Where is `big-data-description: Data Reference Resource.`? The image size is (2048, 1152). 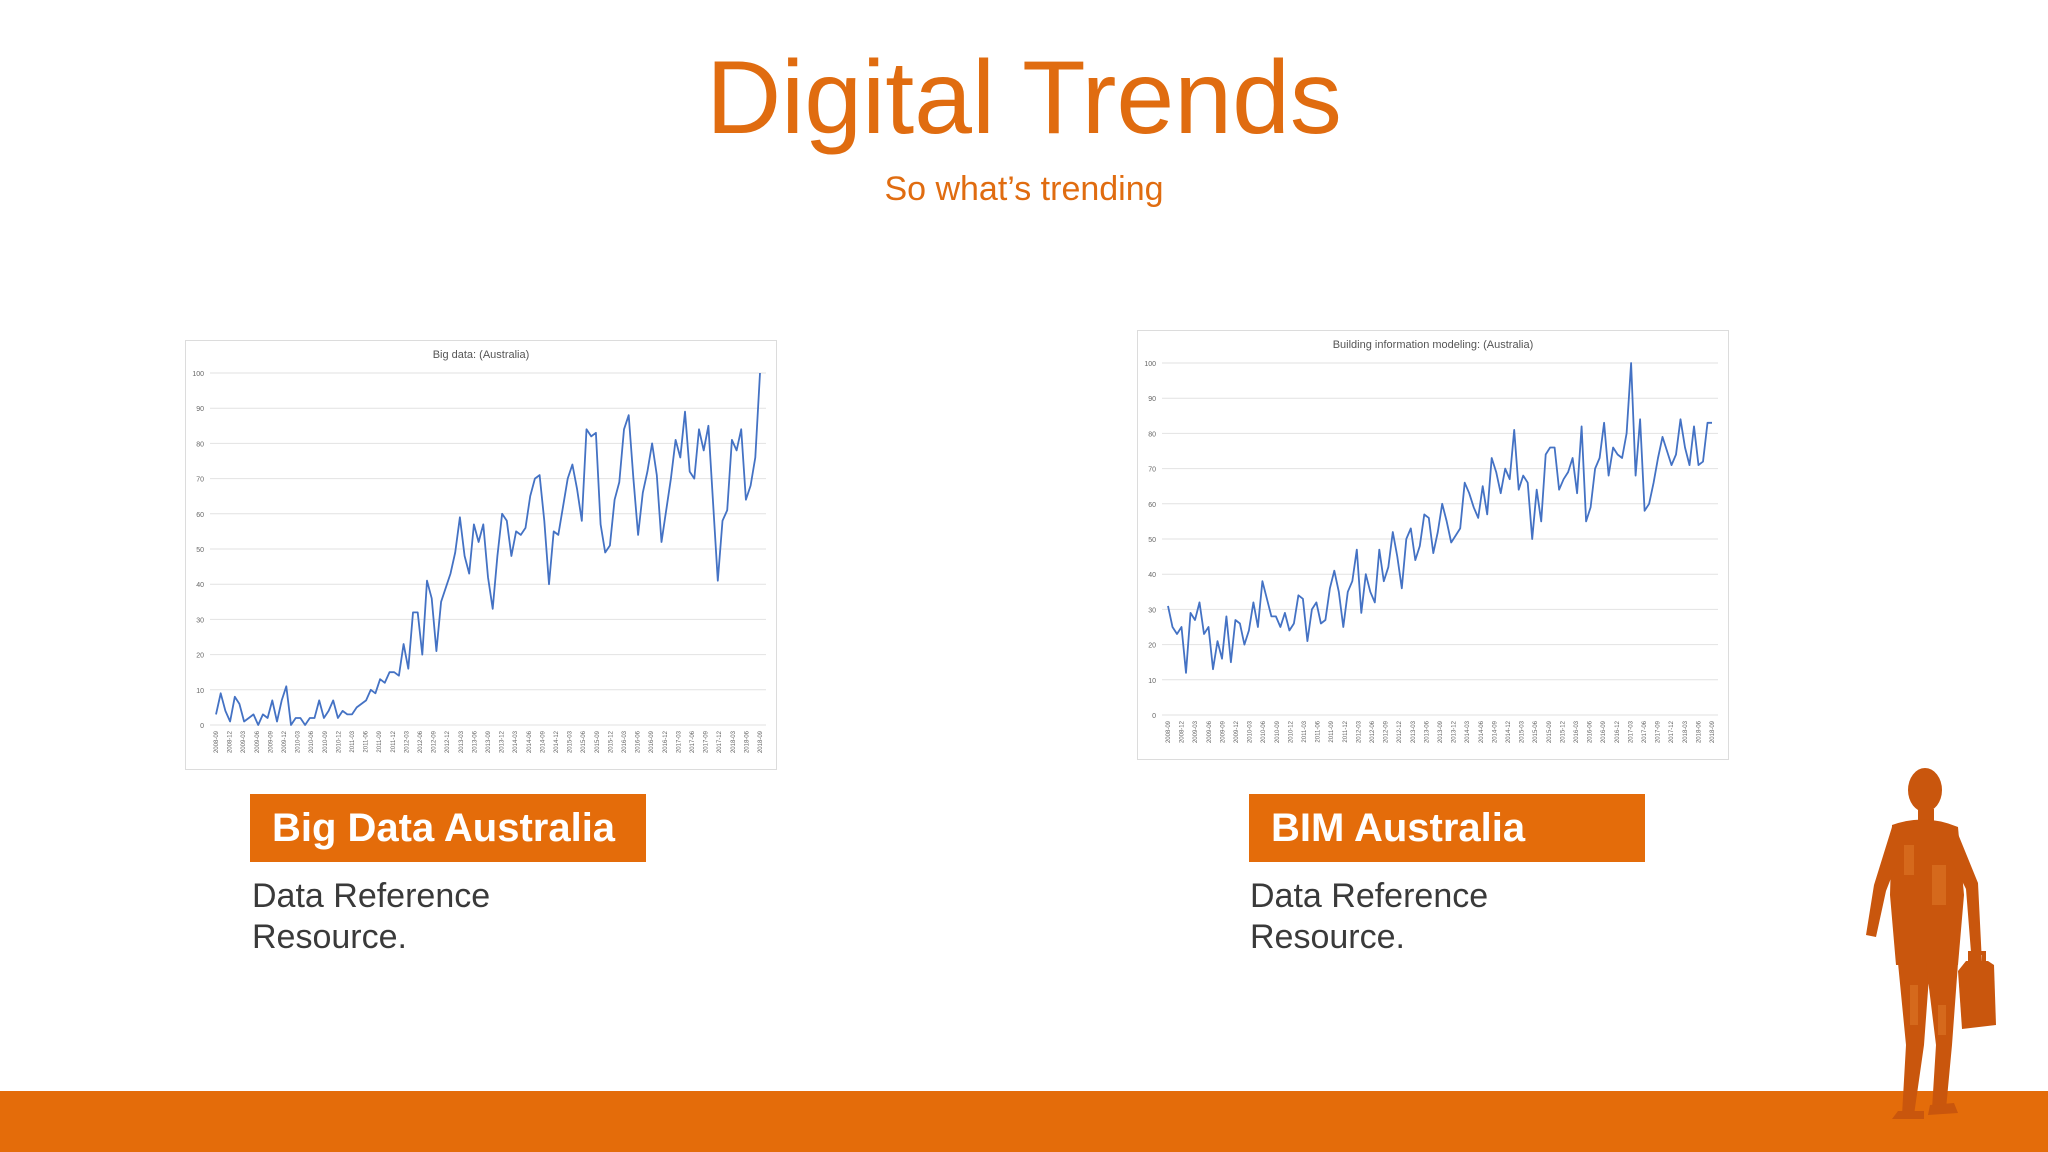
big-data-description: Data Reference Resource. is located at coordinates (402, 917).